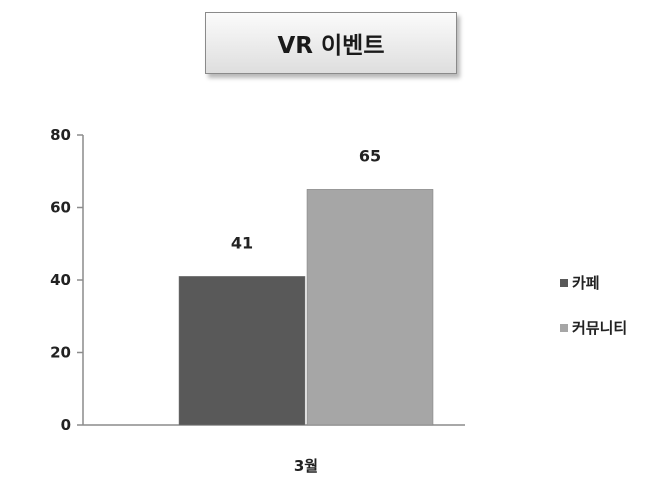 This screenshot has width=650, height=477. What do you see at coordinates (60, 208) in the screenshot?
I see `y-tick-label: 60` at bounding box center [60, 208].